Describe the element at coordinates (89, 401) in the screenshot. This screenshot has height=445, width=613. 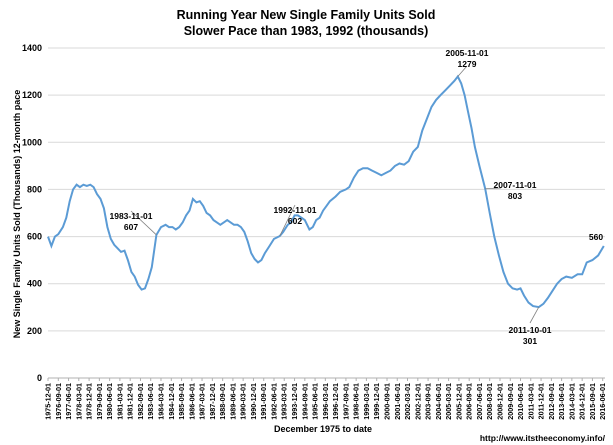
I see `x-tick-label: 1978-12-01` at that location.